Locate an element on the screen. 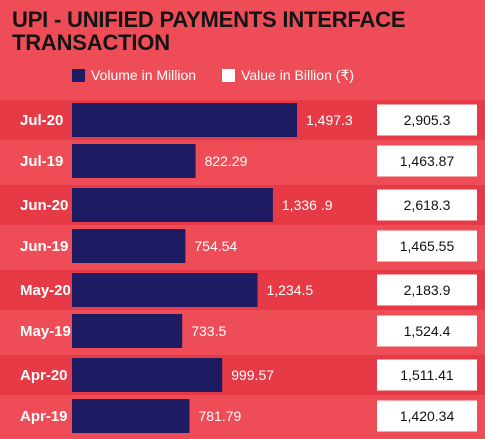 This screenshot has width=485, height=439. volume-data-label: 1,336 .9 is located at coordinates (307, 205).